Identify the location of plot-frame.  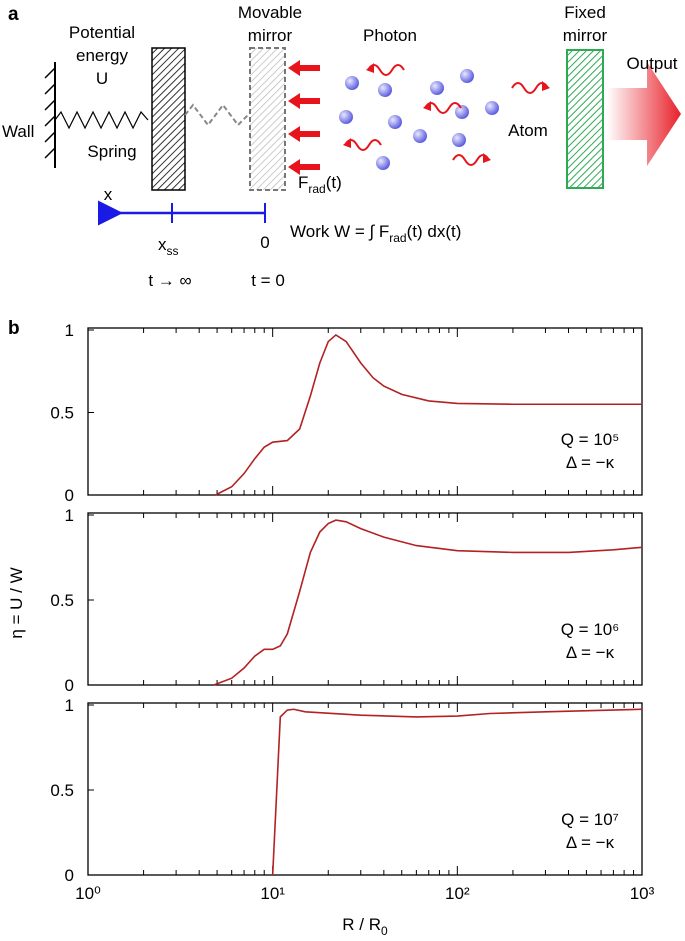
(365, 411).